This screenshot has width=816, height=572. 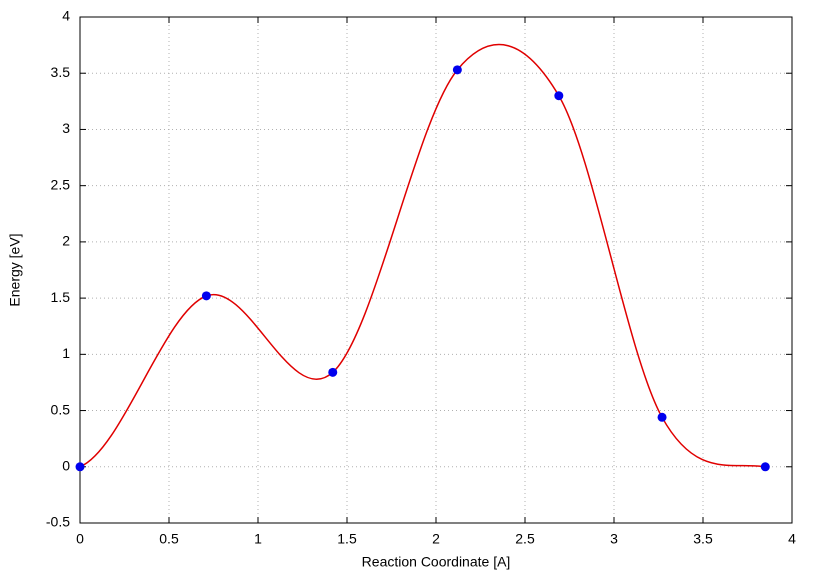 I want to click on x-axis-label: Reaction Coordinate [A], so click(x=436, y=562).